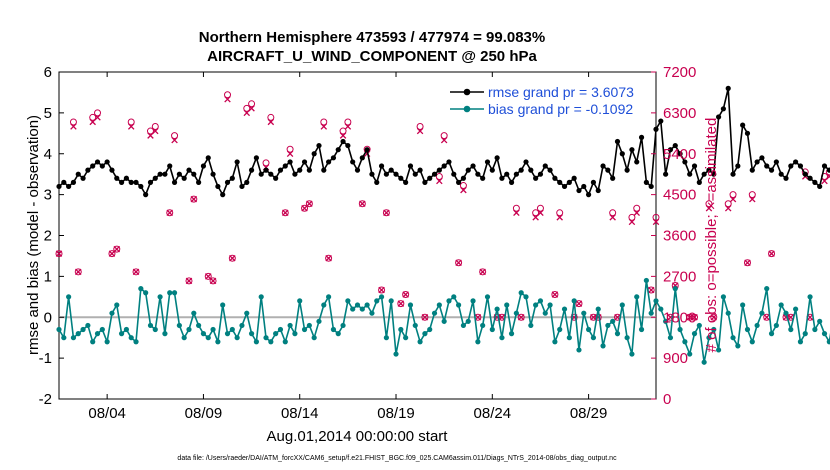 The height and width of the screenshot is (470, 830). Describe the element at coordinates (561, 92) in the screenshot. I see `legend-rmse-label: rmse grand pr = 3.6073` at that location.